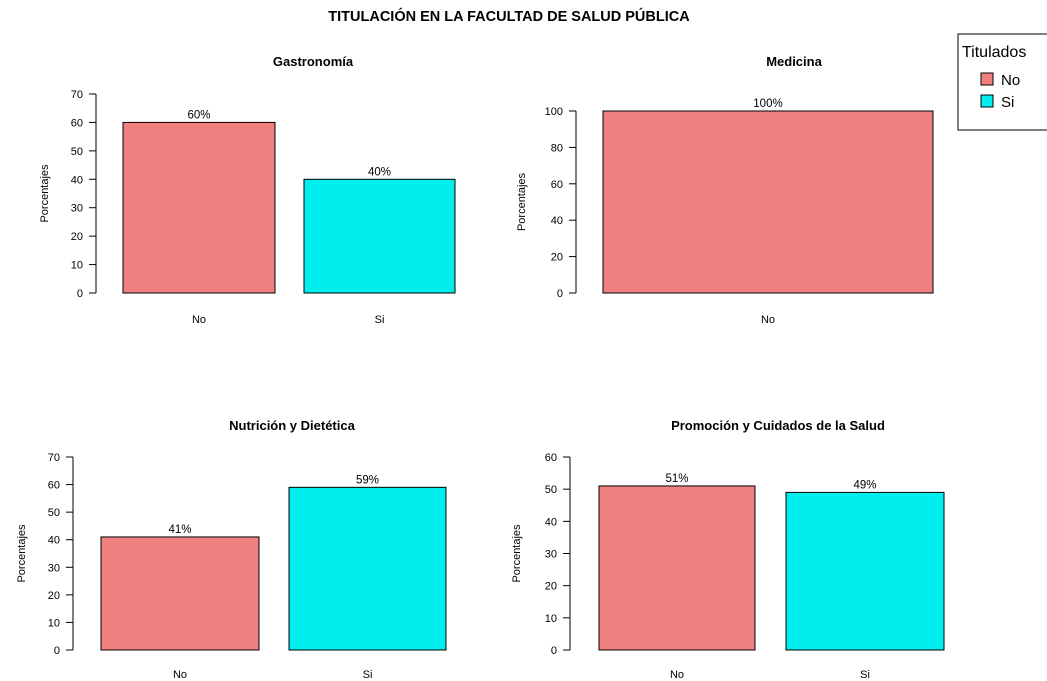 This screenshot has height=681, width=1047. I want to click on data-label: 49%, so click(864, 485).